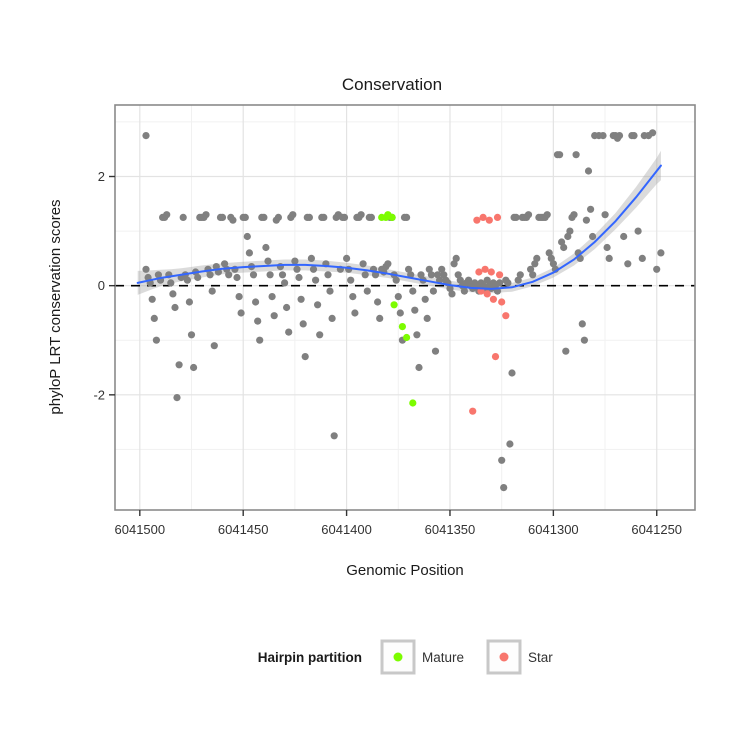 This screenshot has height=755, width=750. Describe the element at coordinates (243, 529) in the screenshot. I see `x-tick-label: 6041450` at that location.